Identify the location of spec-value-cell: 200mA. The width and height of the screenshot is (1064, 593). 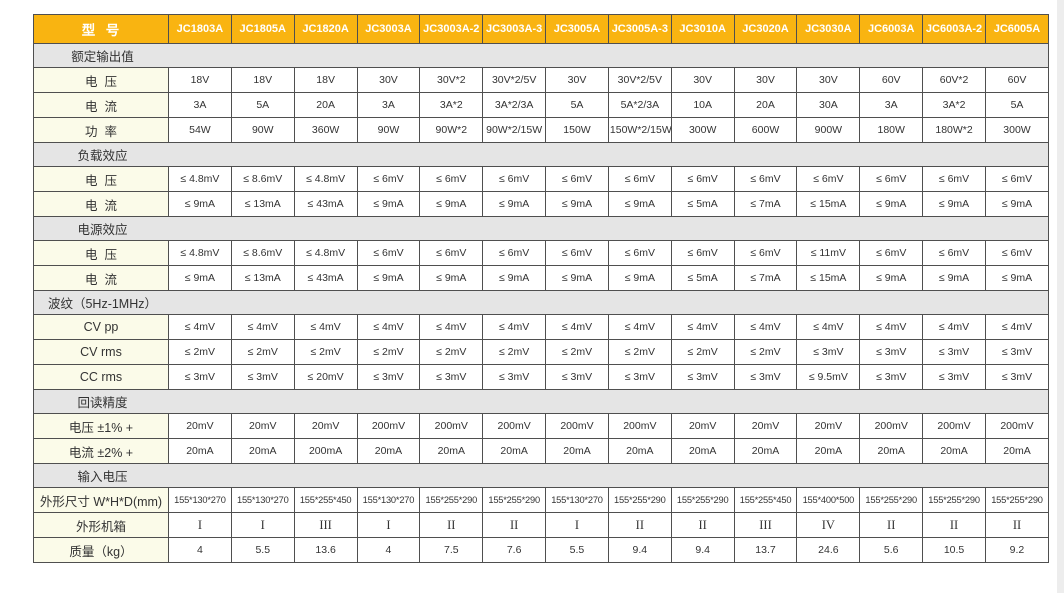
(325, 451).